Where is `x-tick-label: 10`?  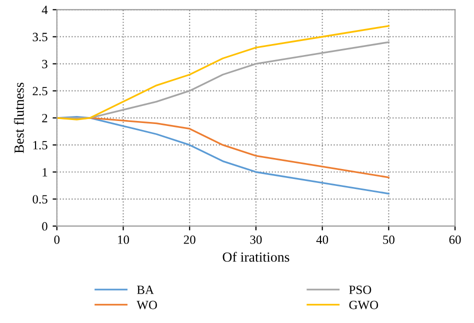
x-tick-label: 10 is located at coordinates (124, 239).